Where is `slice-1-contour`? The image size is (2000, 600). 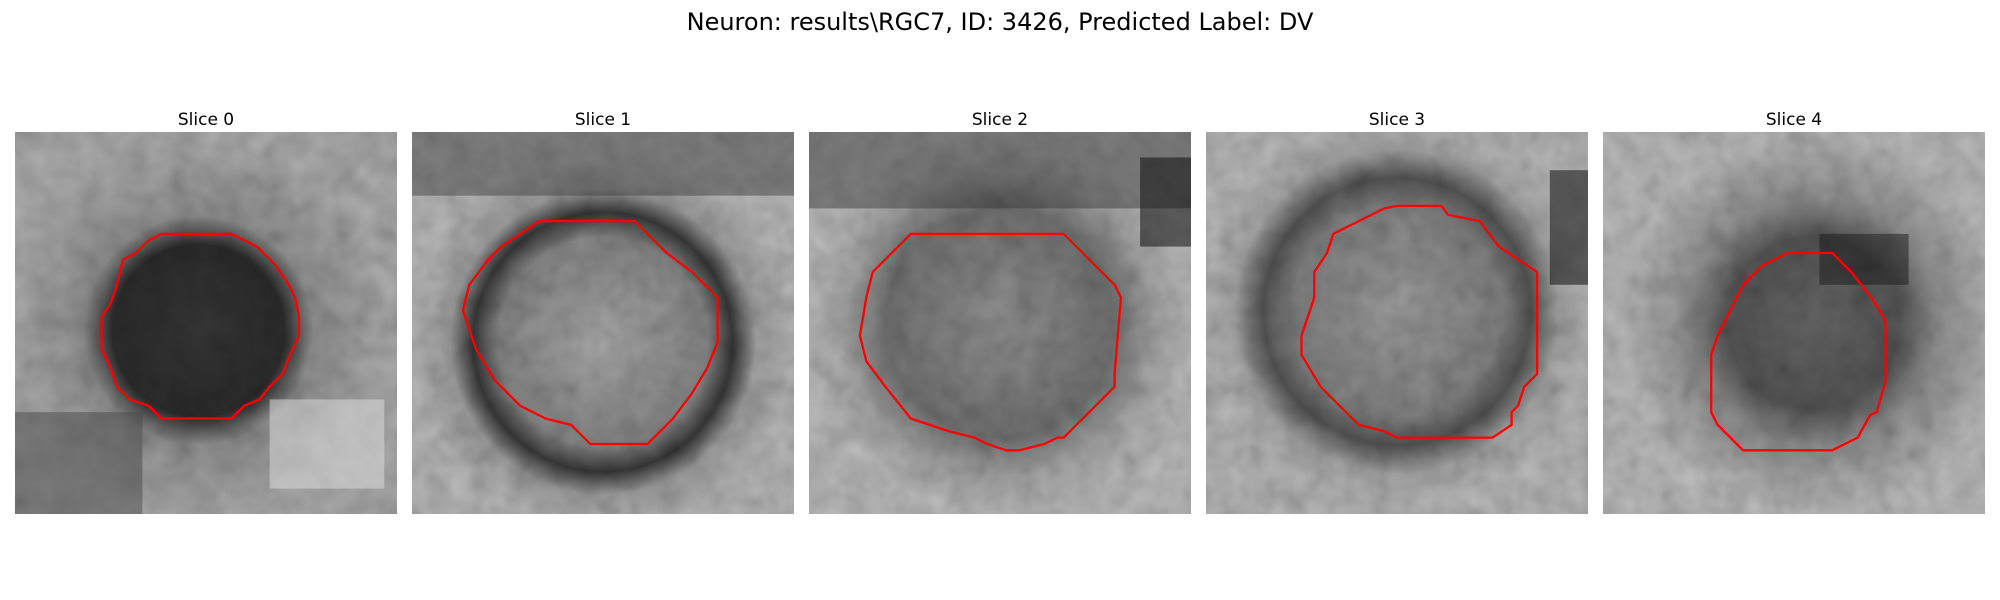
slice-1-contour is located at coordinates (590, 332).